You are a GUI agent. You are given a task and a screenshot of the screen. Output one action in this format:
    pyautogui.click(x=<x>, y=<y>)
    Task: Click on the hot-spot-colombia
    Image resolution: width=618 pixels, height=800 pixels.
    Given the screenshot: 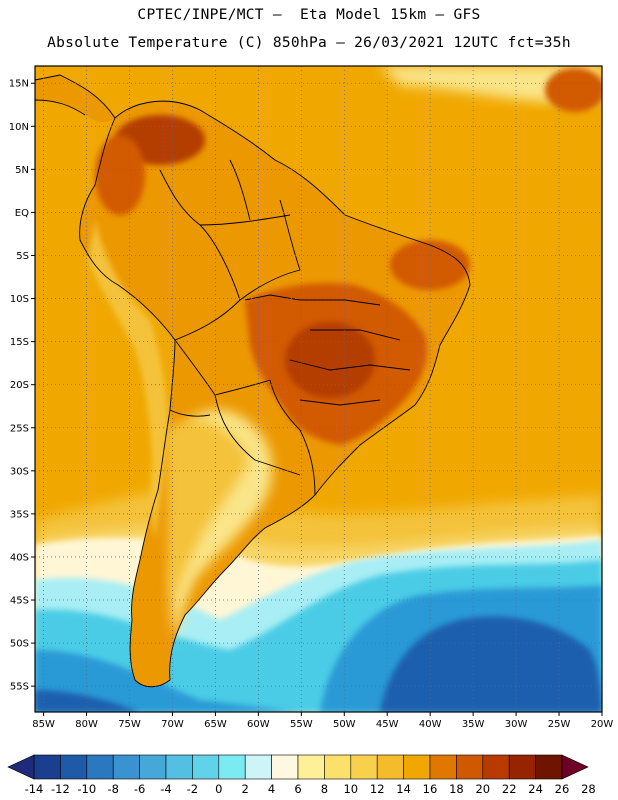 What is the action you would take?
    pyautogui.click(x=120, y=175)
    